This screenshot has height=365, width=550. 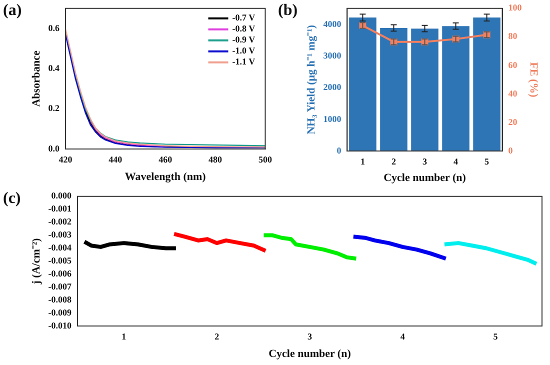 What do you see at coordinates (54, 108) in the screenshot?
I see `y-tick-label: 0.2` at bounding box center [54, 108].